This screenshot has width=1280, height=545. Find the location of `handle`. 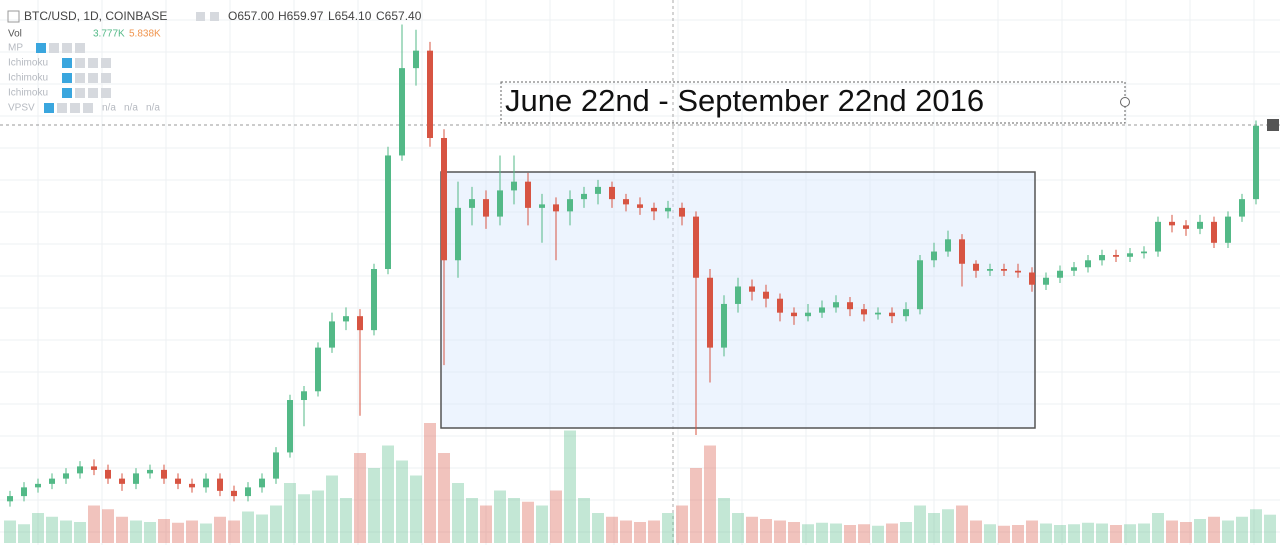

handle is located at coordinates (1125, 102).